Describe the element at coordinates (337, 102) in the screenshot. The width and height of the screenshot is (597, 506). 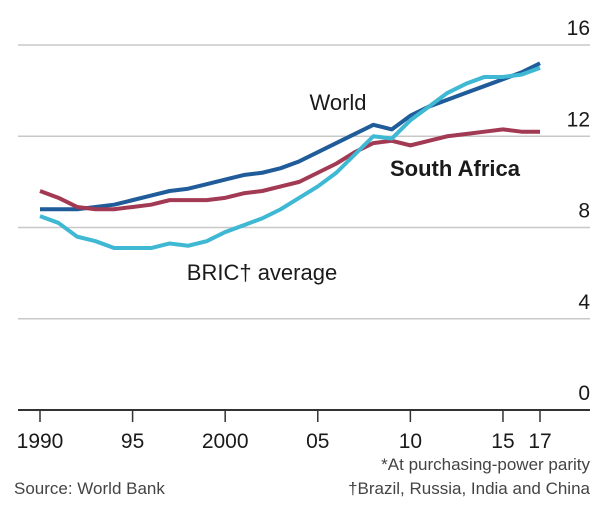
I see `series-label: World` at that location.